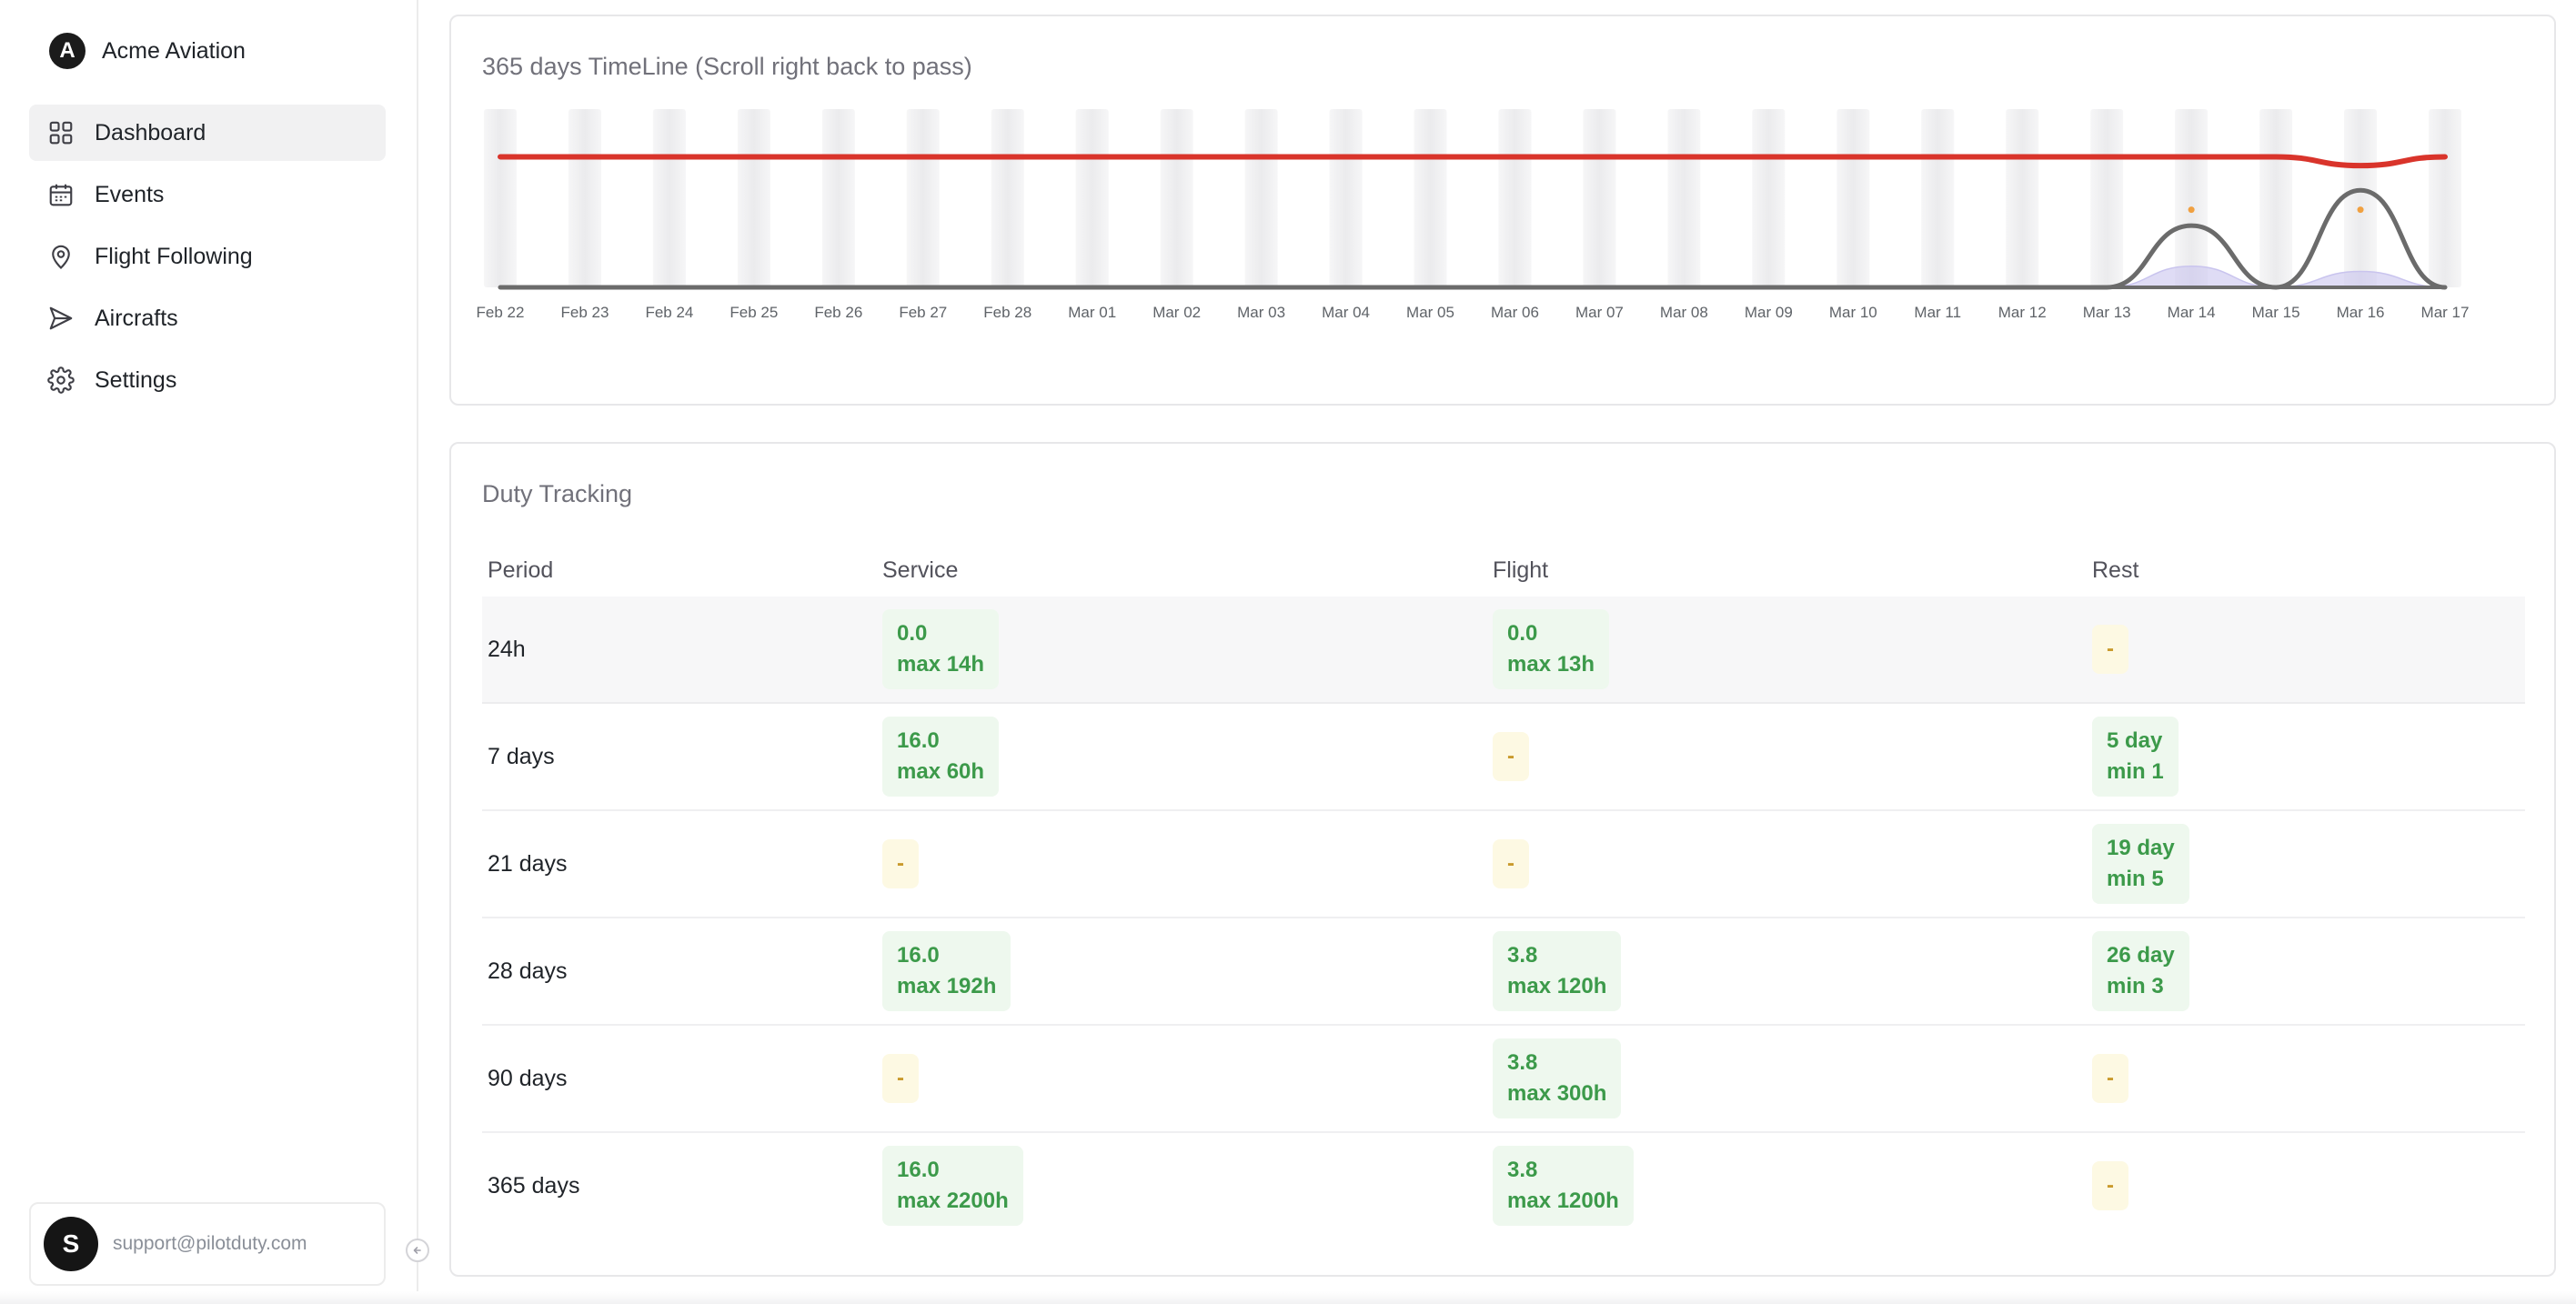 The width and height of the screenshot is (2576, 1304). I want to click on flight-limit: max 1200h, so click(1563, 1201).